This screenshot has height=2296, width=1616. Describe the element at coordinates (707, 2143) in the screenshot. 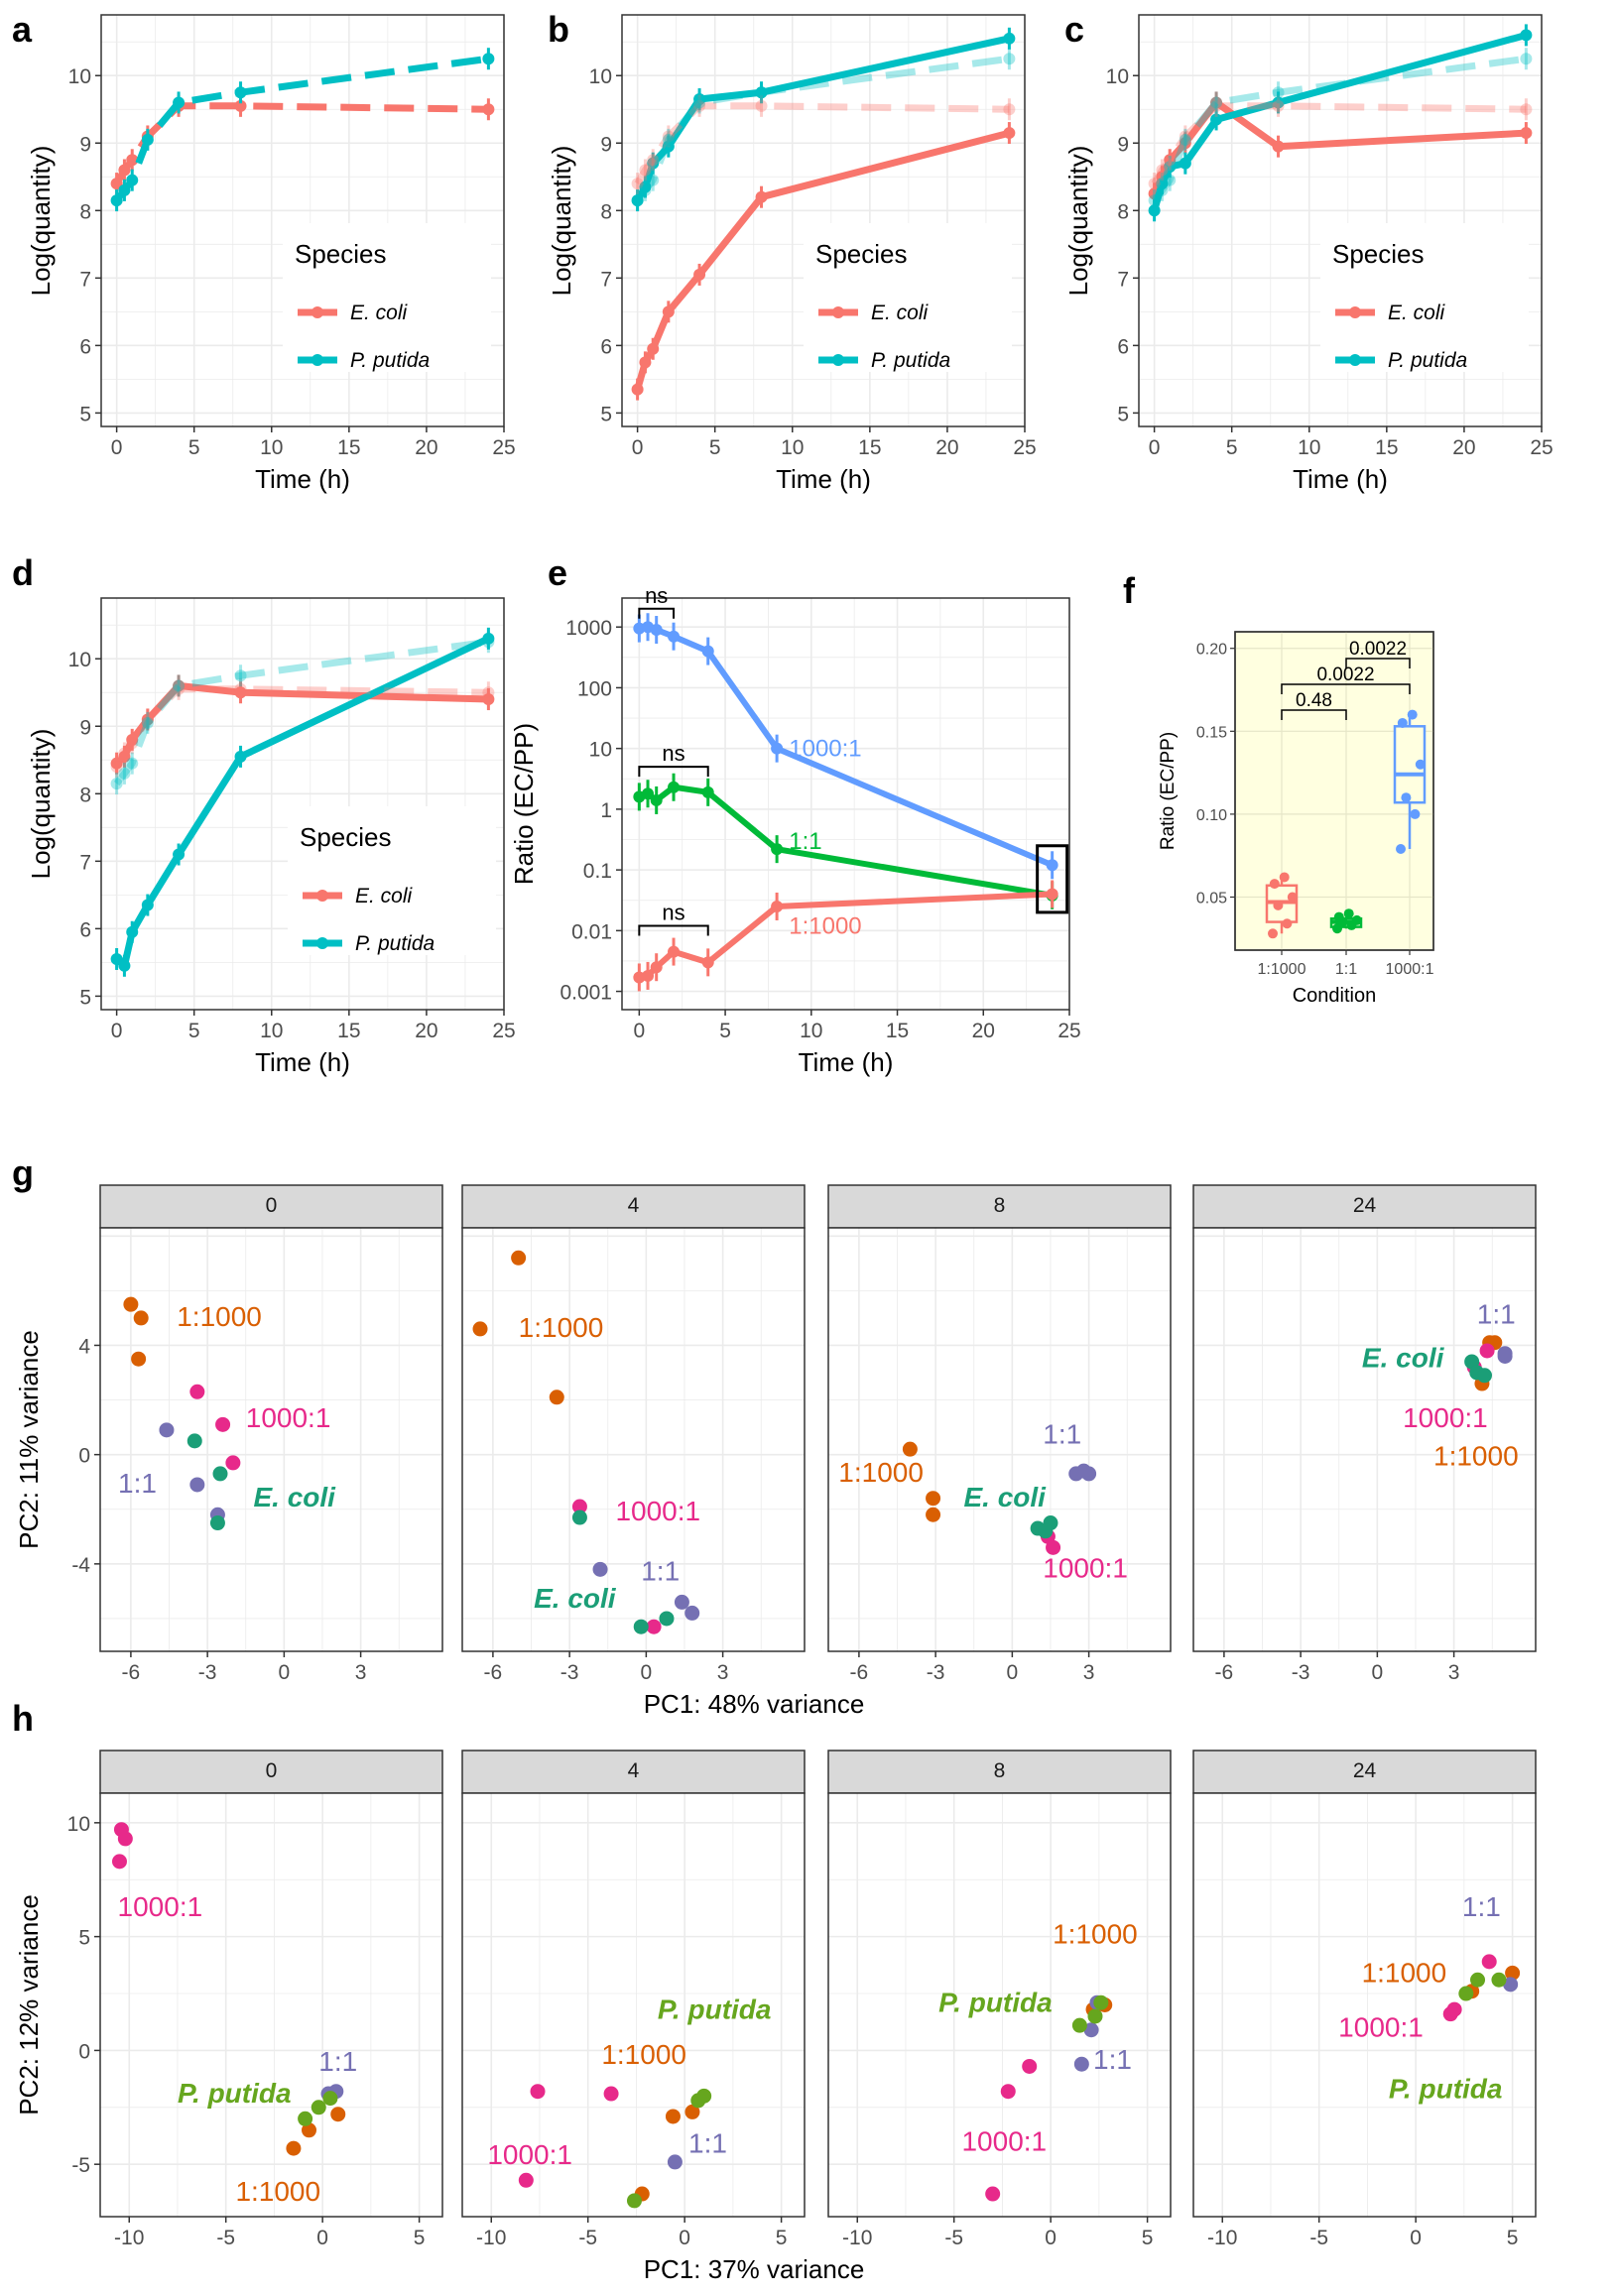

I see `pca-group-label: 1:1` at that location.